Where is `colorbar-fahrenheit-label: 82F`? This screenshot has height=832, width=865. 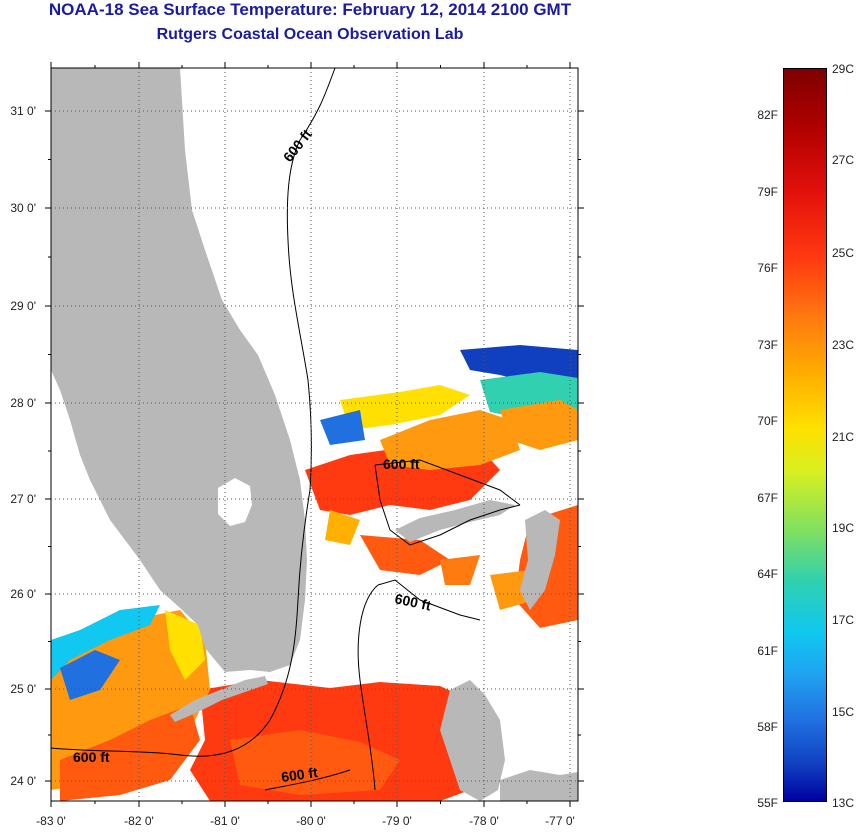 colorbar-fahrenheit-label: 82F is located at coordinates (767, 115).